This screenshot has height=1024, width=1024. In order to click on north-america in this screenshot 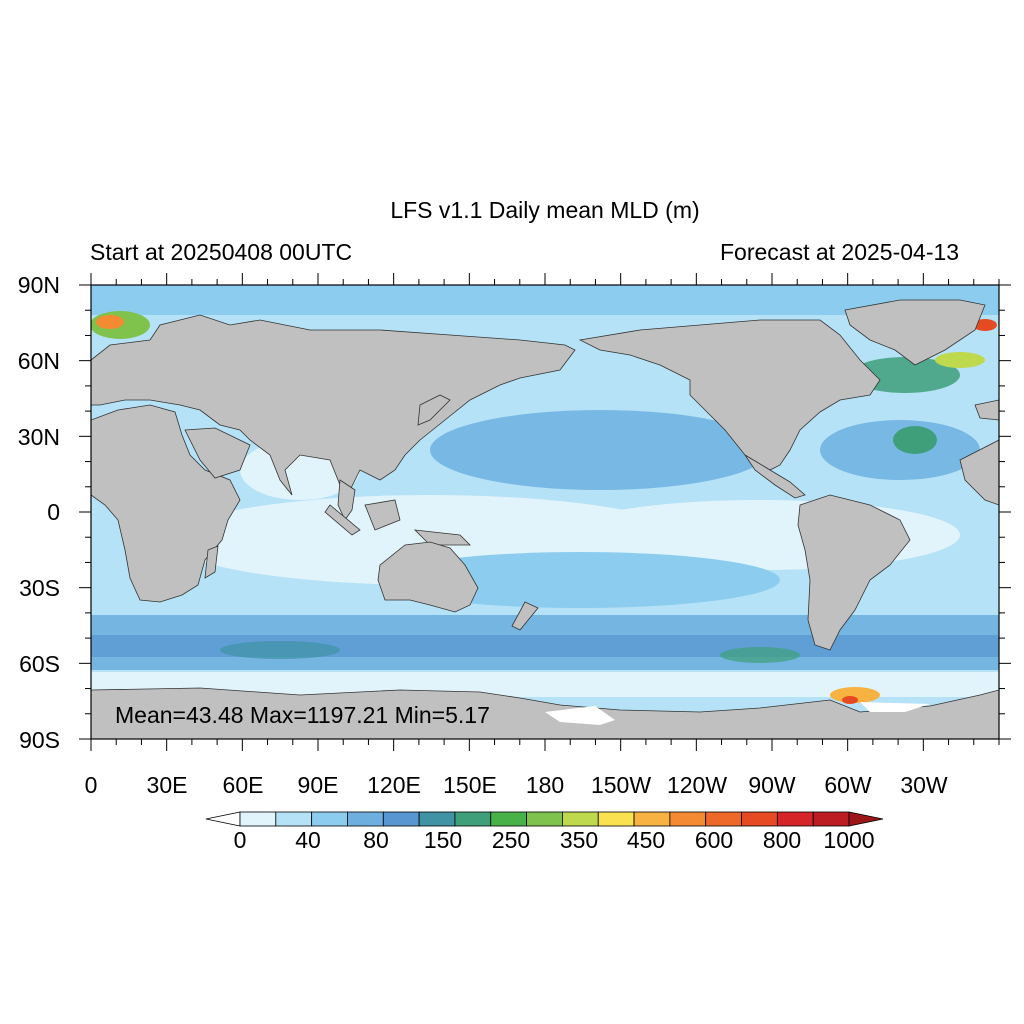, I will do `click(729, 395)`.